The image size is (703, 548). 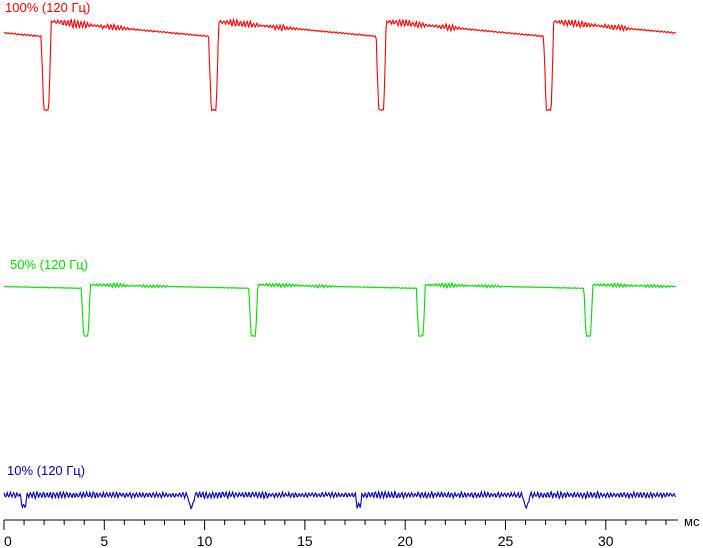 I want to click on series-label-1: 100% (120 Гц), so click(x=47, y=7).